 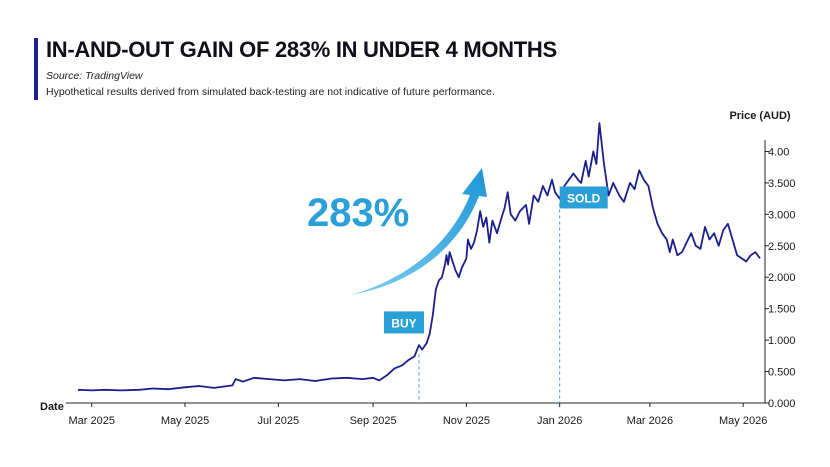 I want to click on buy-tag, so click(x=404, y=322).